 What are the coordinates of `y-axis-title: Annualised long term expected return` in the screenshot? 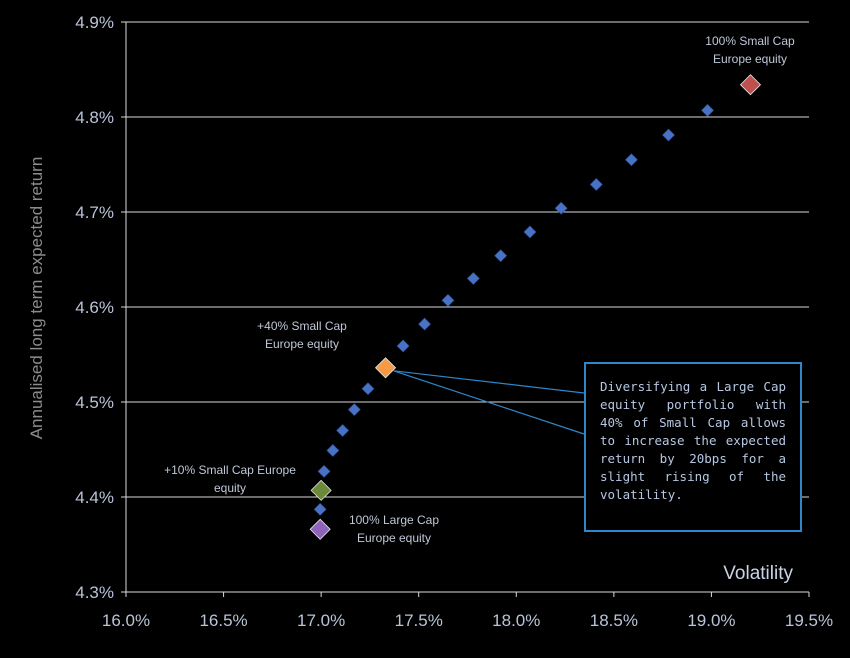 It's located at (36, 298).